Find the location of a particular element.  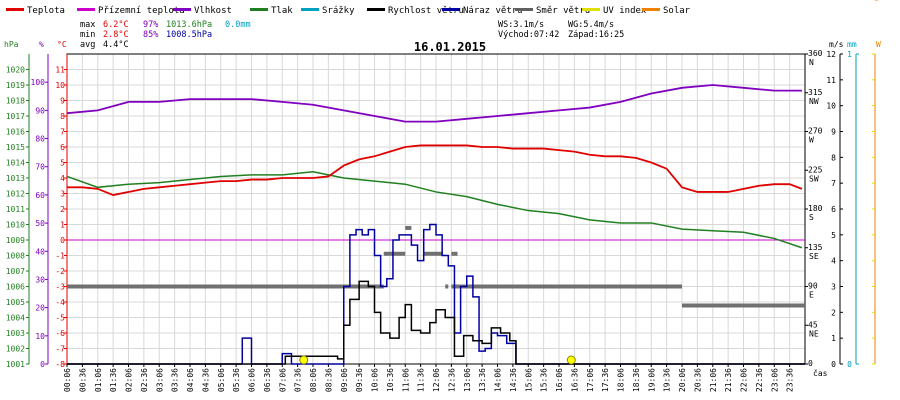

series-humidity is located at coordinates (434, 103).